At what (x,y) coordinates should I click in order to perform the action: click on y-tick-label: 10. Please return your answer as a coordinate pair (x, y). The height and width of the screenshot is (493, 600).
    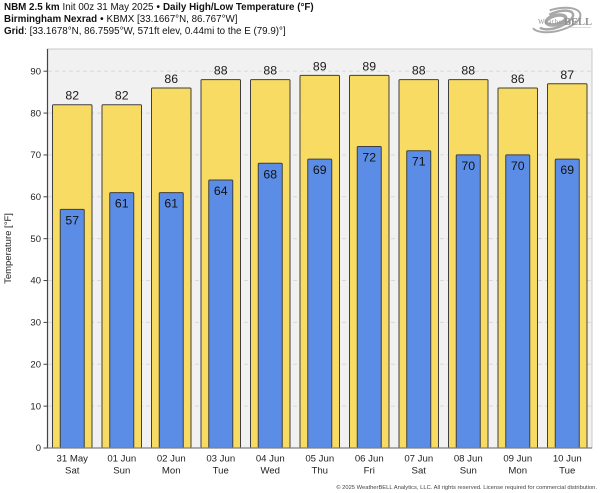
    Looking at the image, I should click on (35, 406).